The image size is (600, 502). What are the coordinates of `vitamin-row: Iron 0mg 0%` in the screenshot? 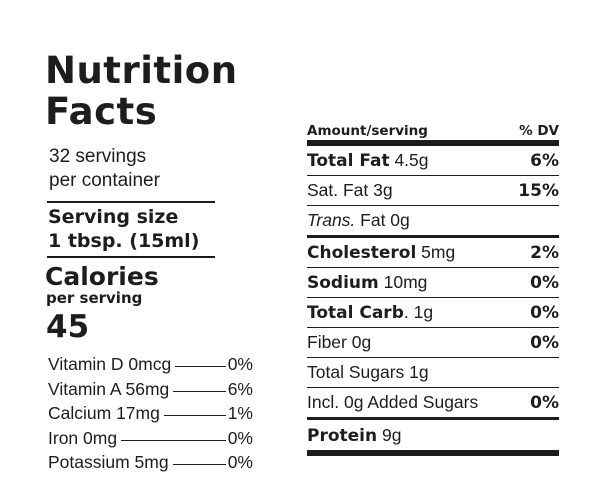 It's located at (150, 438).